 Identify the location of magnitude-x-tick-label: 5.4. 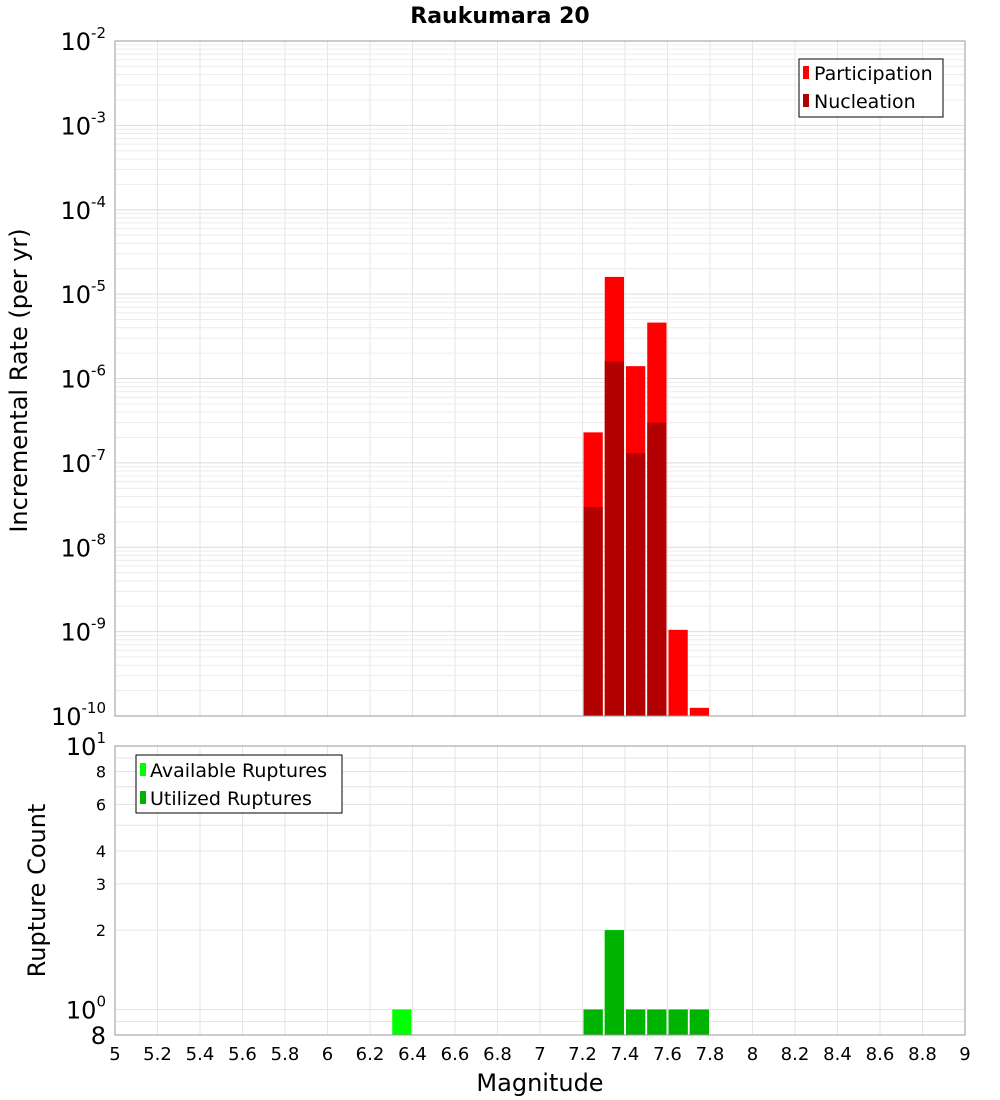
(200, 1054).